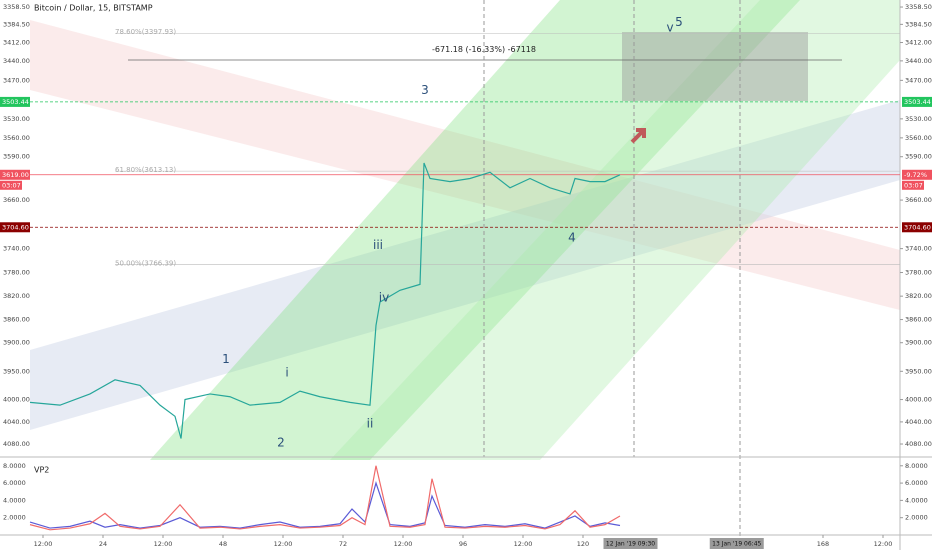 The height and width of the screenshot is (550, 932). I want to click on x-marker-label: 12 Jan '19 09:30, so click(630, 544).